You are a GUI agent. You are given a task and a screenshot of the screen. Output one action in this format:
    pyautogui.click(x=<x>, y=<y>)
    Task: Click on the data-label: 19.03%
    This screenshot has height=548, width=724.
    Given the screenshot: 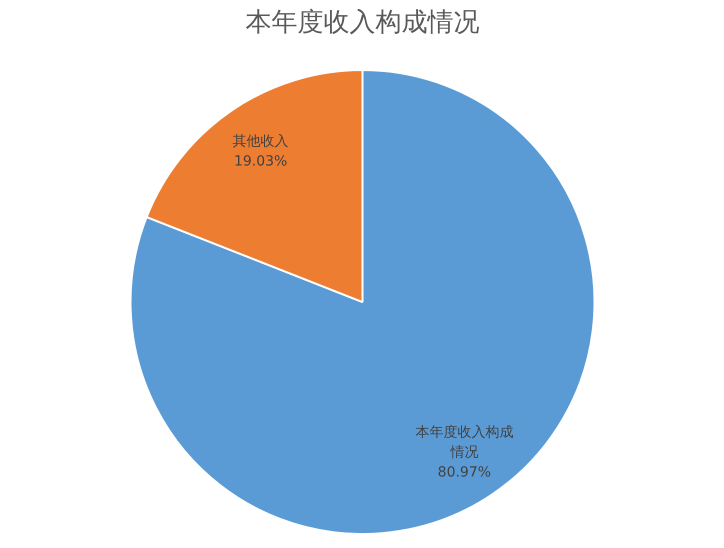 What is the action you would take?
    pyautogui.click(x=261, y=162)
    